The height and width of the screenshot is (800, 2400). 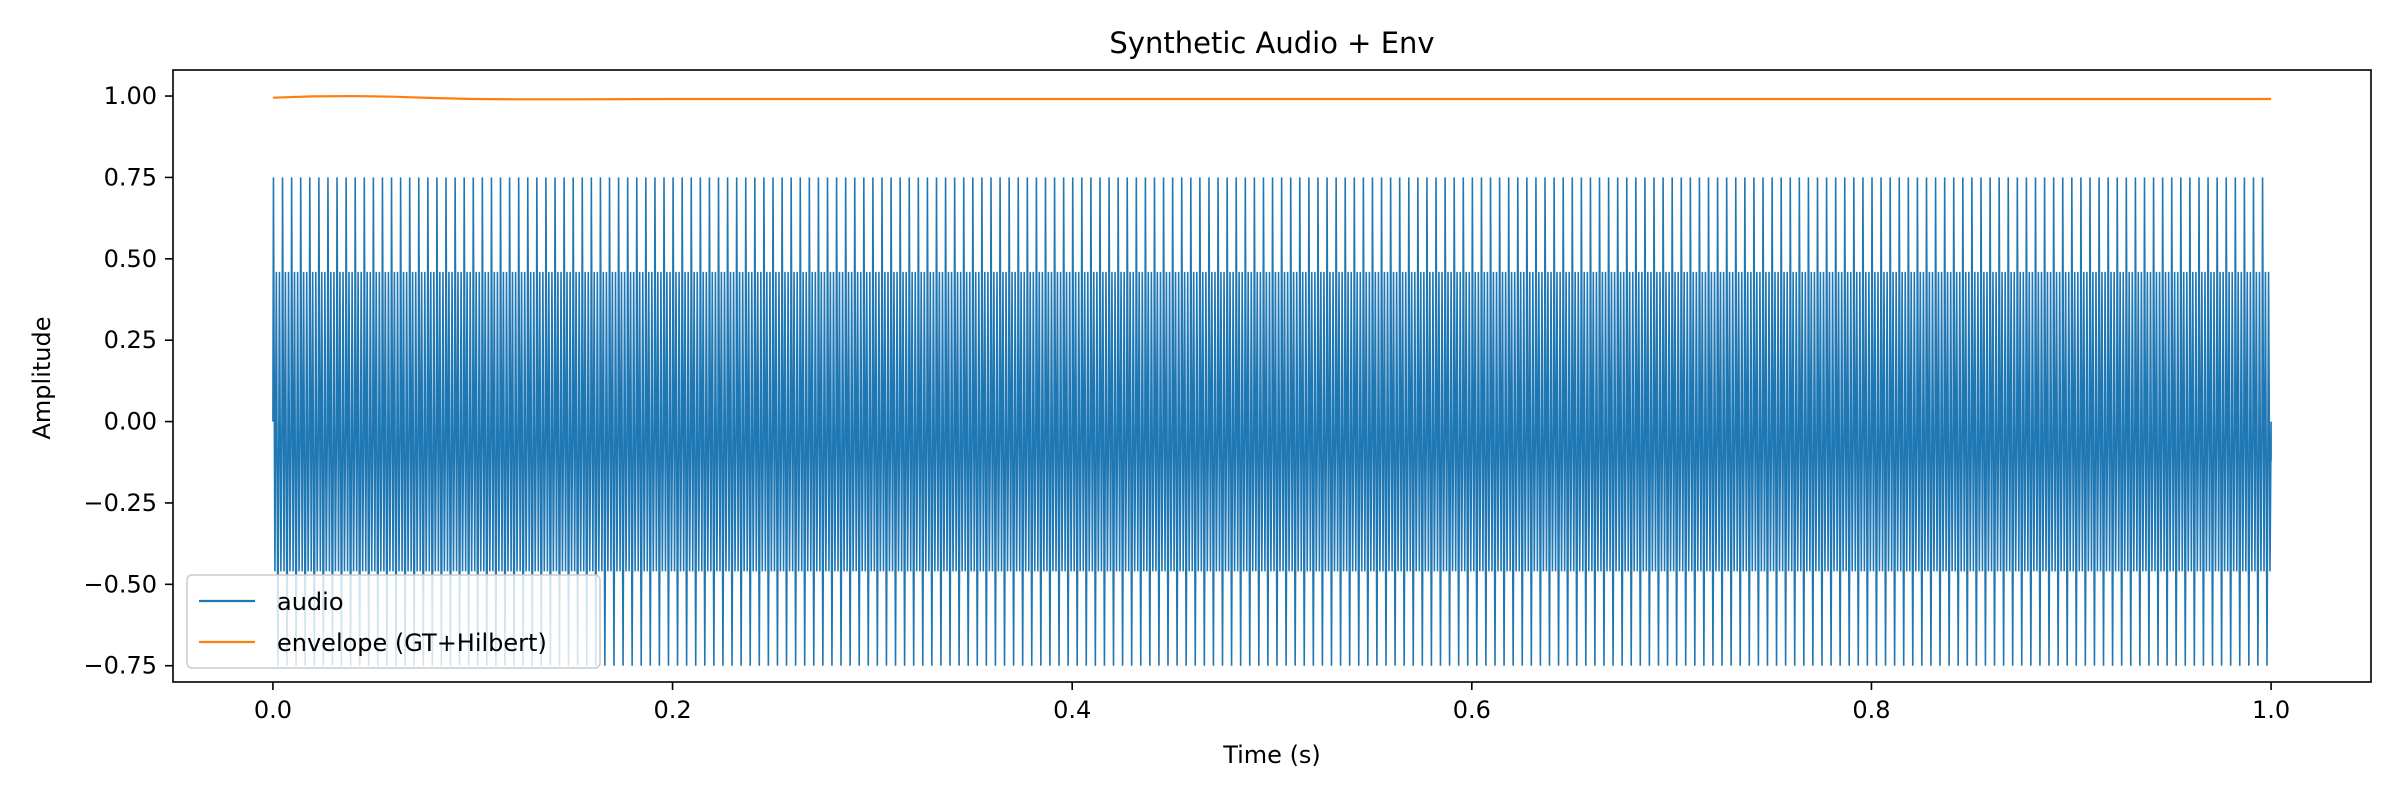 What do you see at coordinates (1072, 710) in the screenshot?
I see `x-tick-label: 0.4` at bounding box center [1072, 710].